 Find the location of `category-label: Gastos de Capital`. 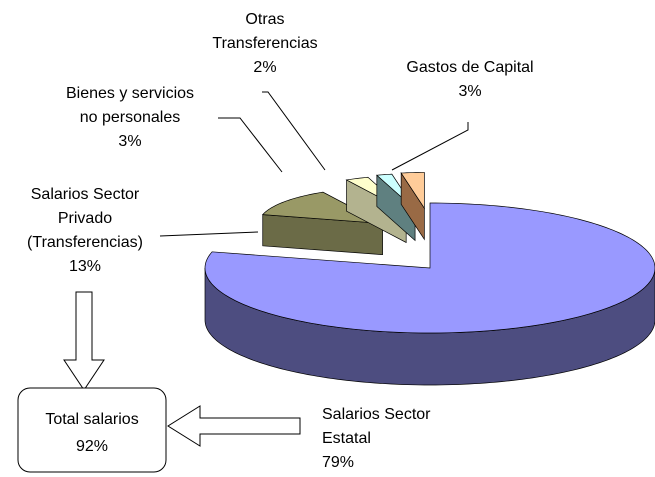

category-label: Gastos de Capital is located at coordinates (470, 67).